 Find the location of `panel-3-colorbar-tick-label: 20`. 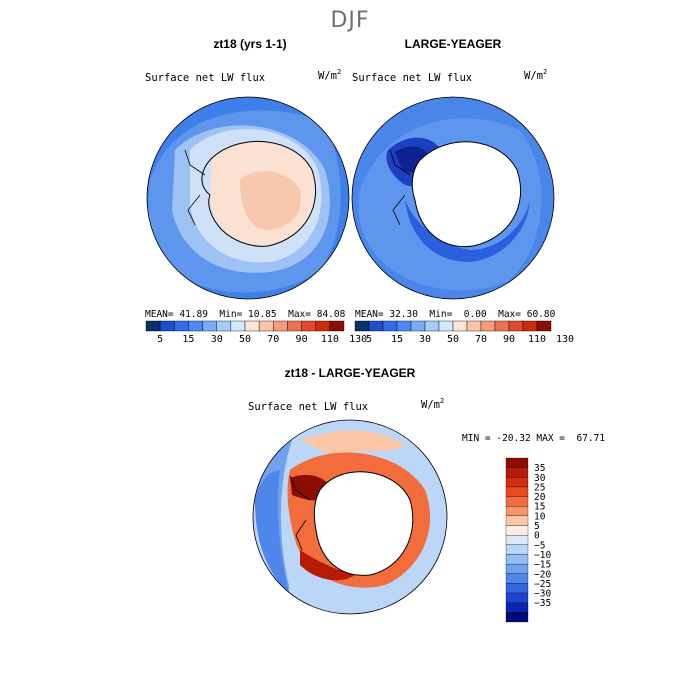

panel-3-colorbar-tick-label: 20 is located at coordinates (540, 497).